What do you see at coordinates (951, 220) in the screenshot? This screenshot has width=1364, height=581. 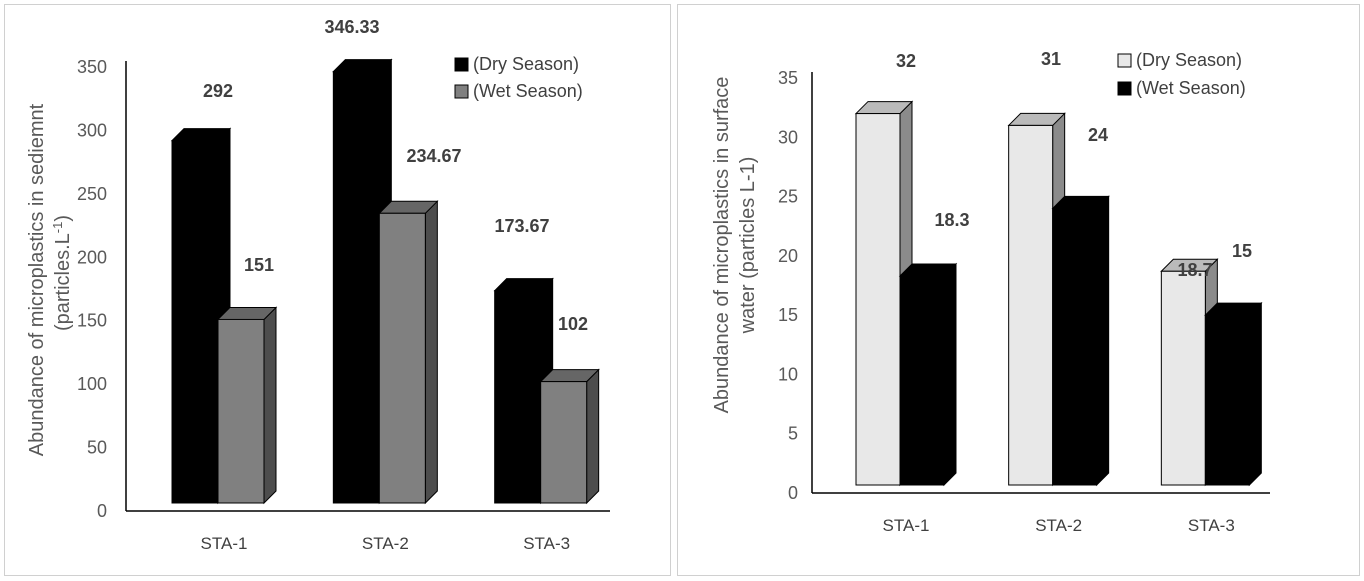 I see `data-label: 18.3` at bounding box center [951, 220].